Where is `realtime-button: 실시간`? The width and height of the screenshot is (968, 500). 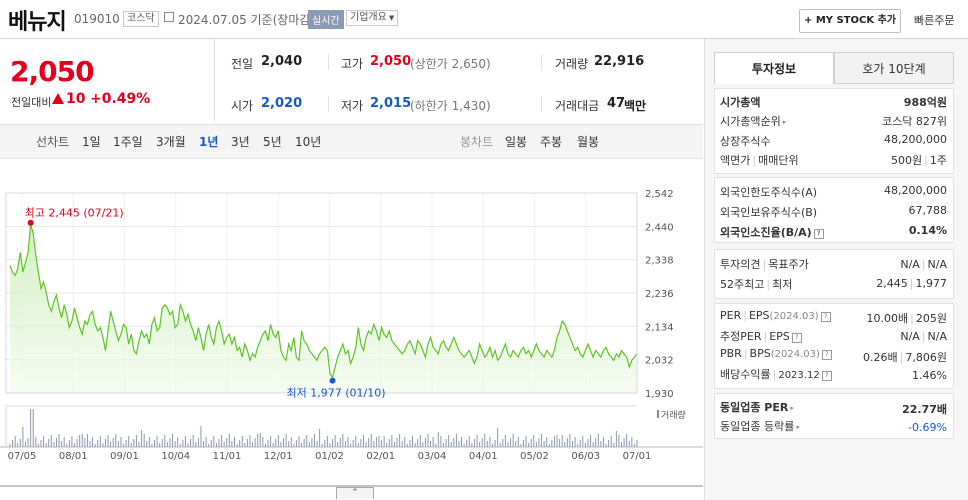 realtime-button: 실시간 is located at coordinates (326, 19).